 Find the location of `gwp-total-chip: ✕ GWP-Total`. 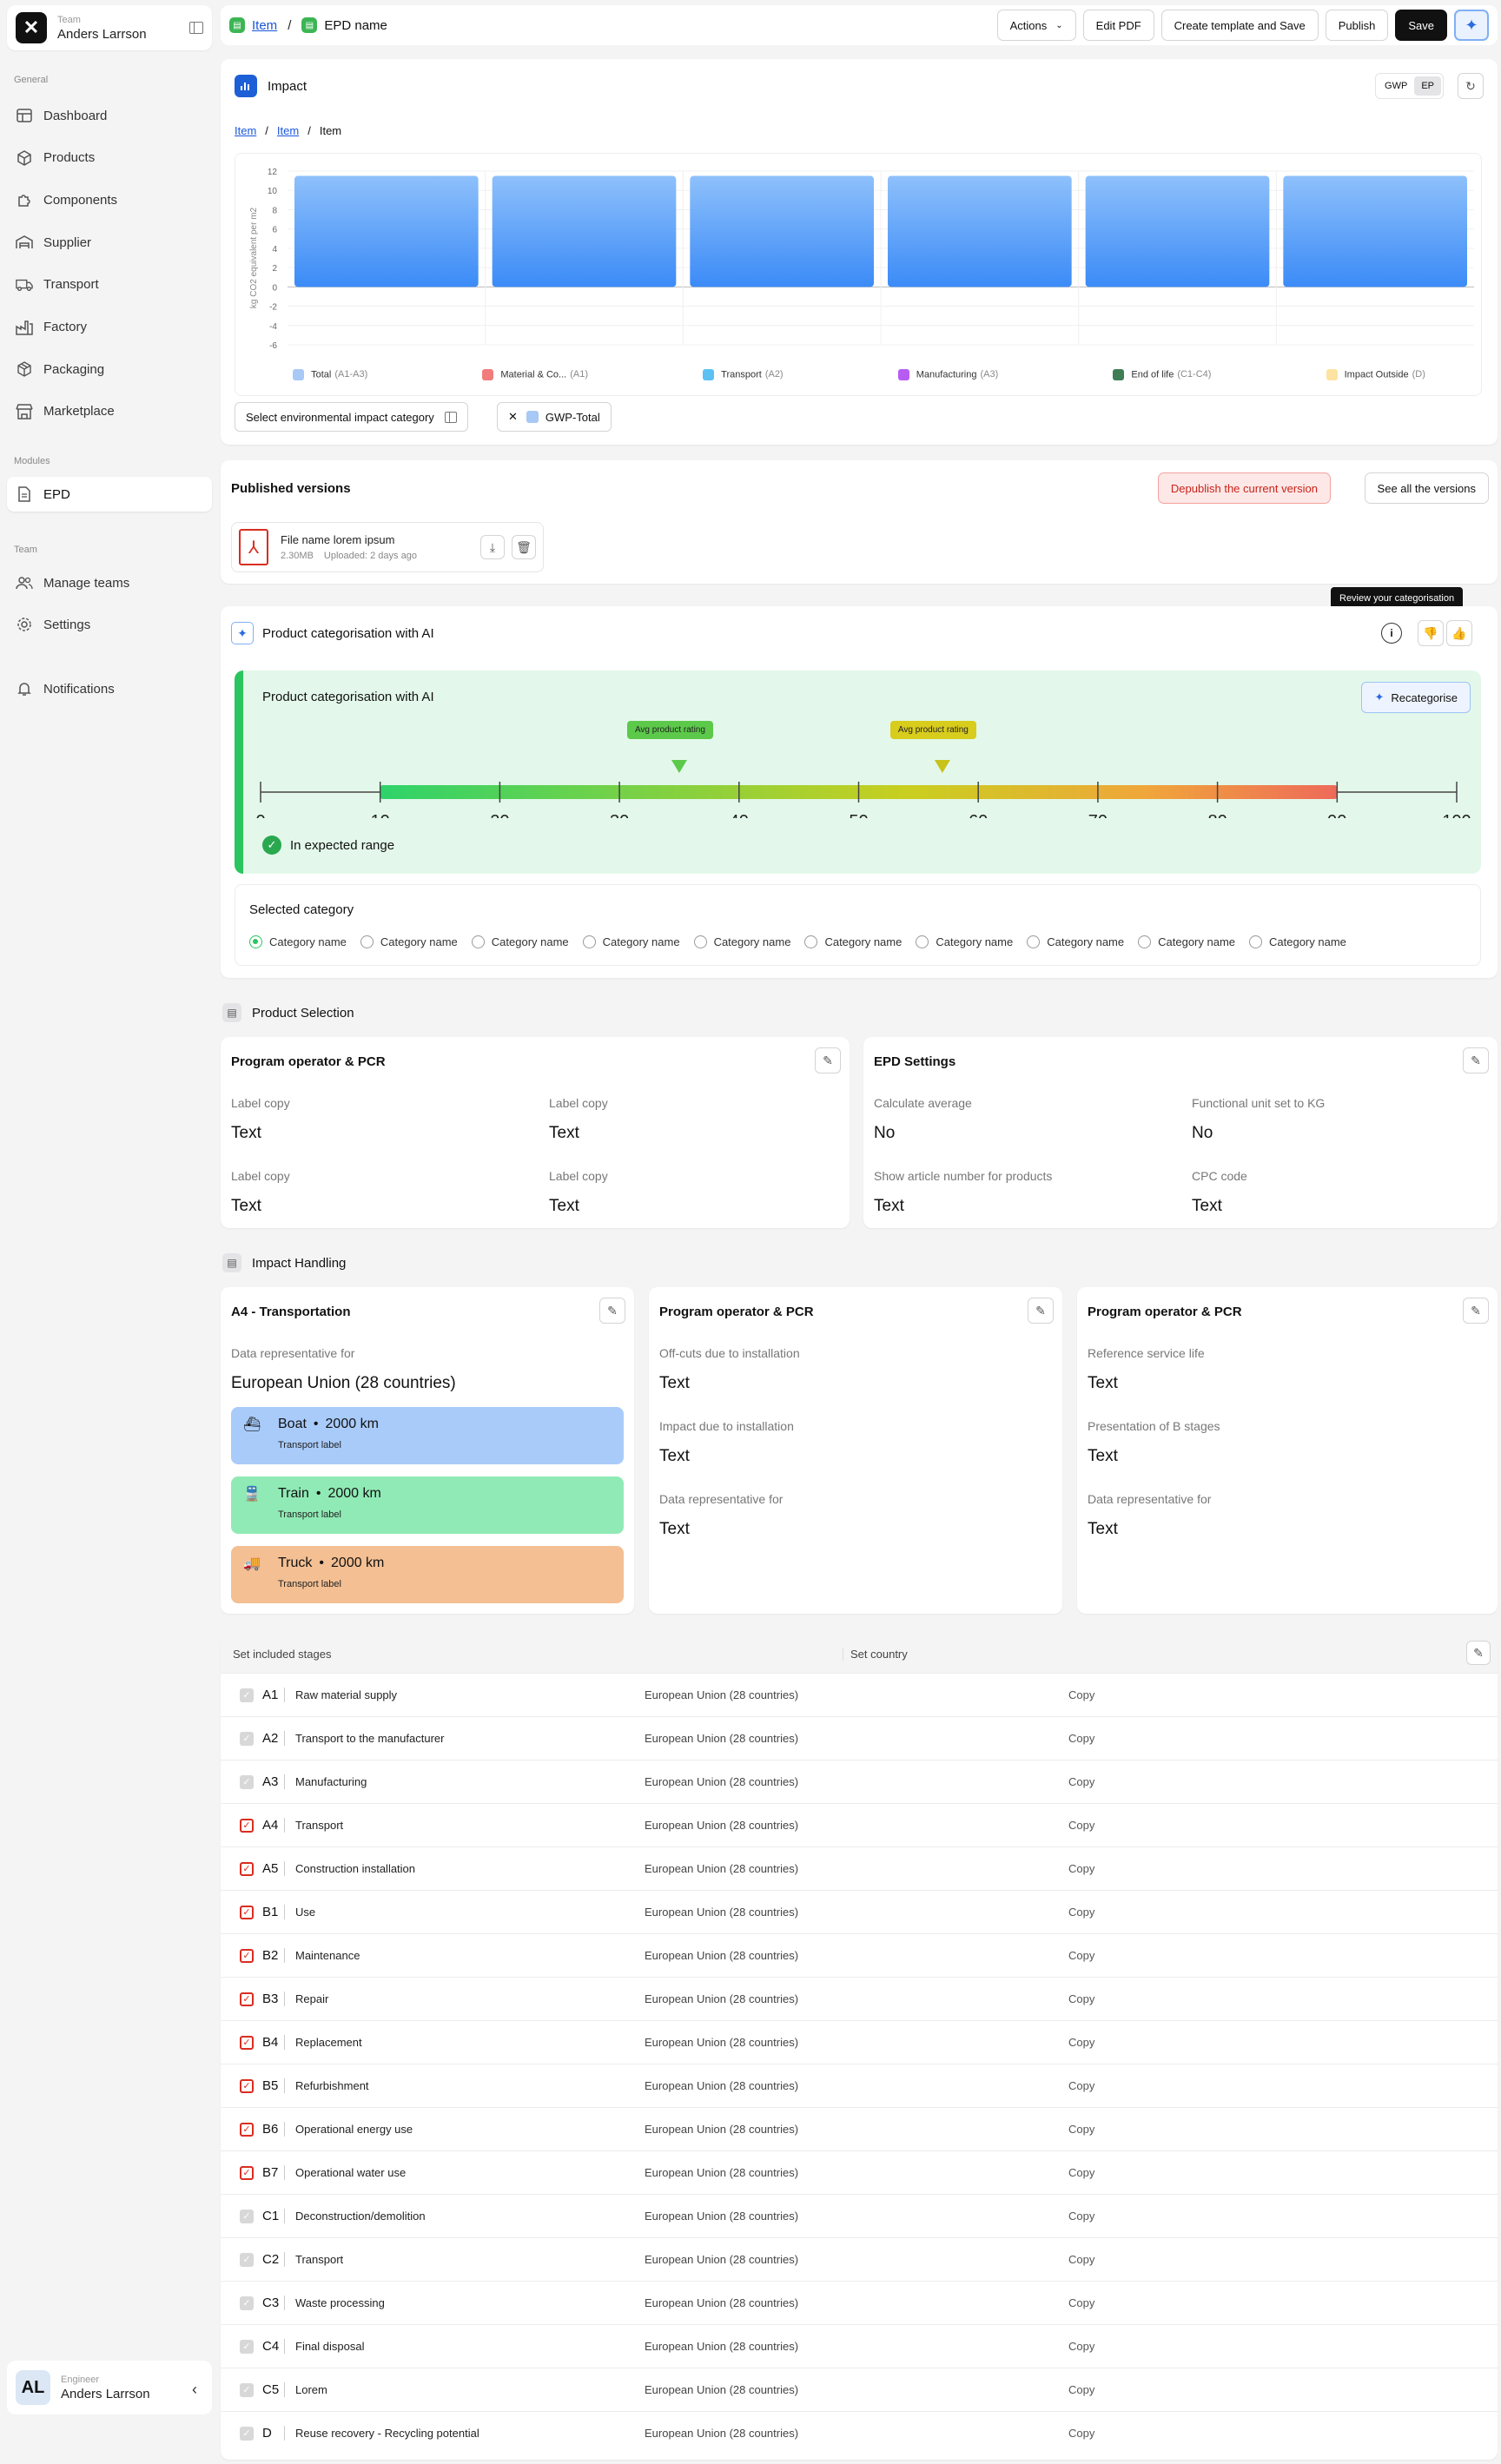

gwp-total-chip: ✕ GWP-Total is located at coordinates (555, 417).